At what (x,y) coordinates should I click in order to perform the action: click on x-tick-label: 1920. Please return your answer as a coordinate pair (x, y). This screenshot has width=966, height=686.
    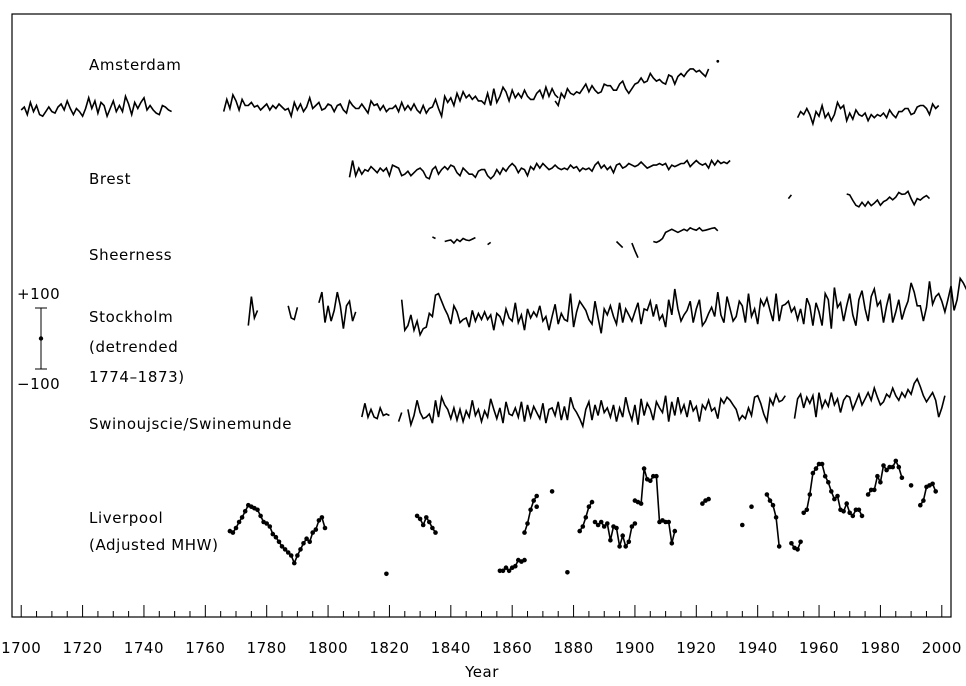
    Looking at the image, I should click on (696, 648).